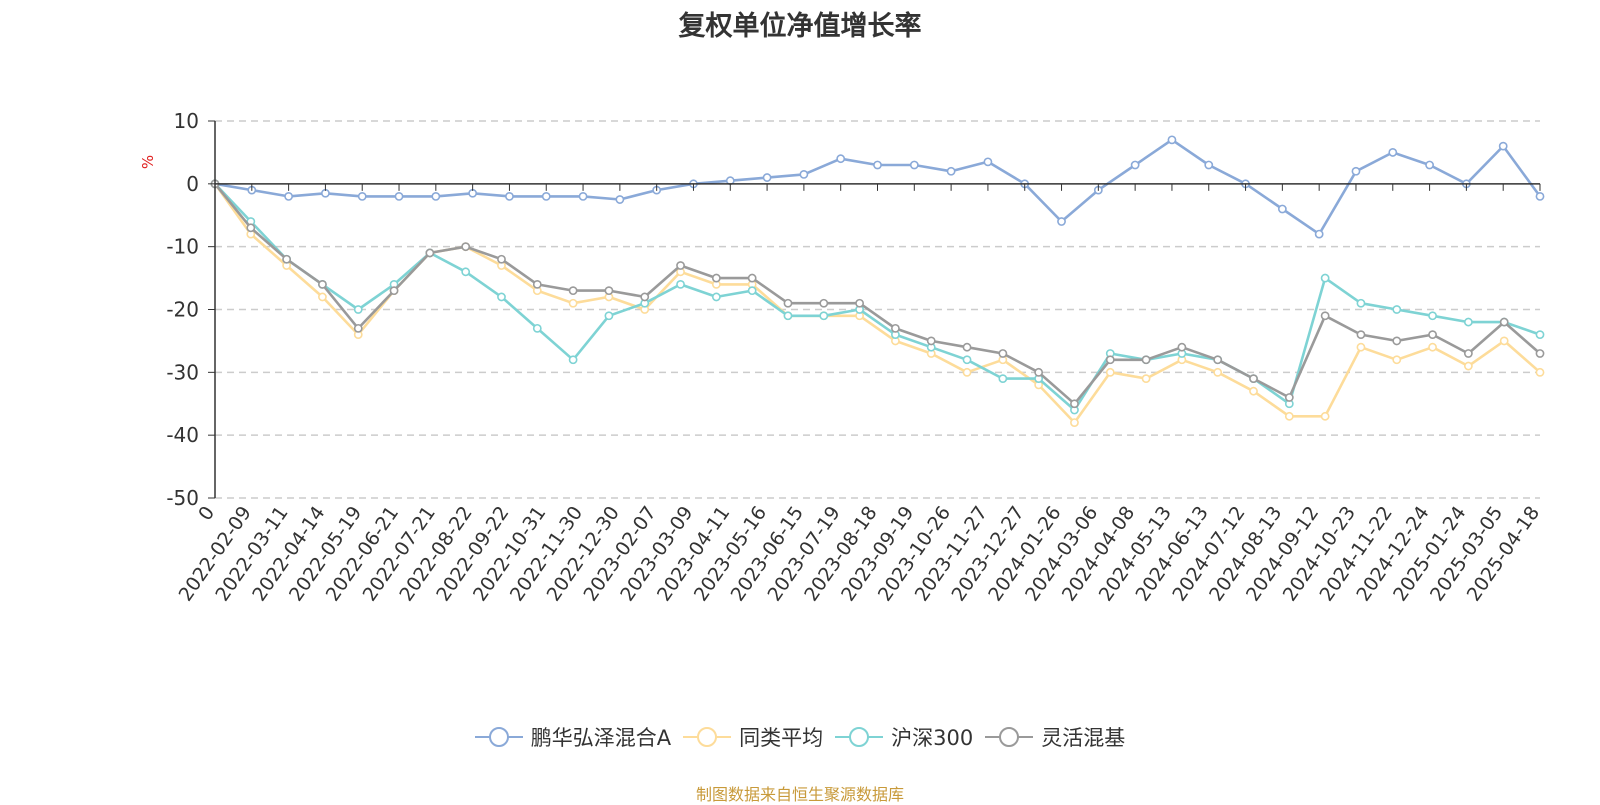  Describe the element at coordinates (601, 738) in the screenshot. I see `legend-label: 鹏华弘泽混合A` at that location.